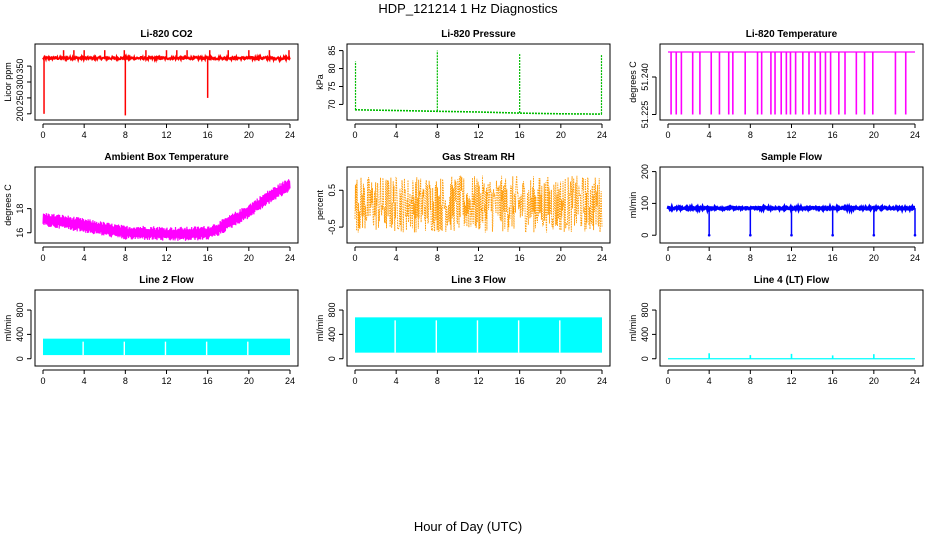 The image size is (936, 540). What do you see at coordinates (792, 34) in the screenshot?
I see `chart-title: Li-820 Temperature` at bounding box center [792, 34].